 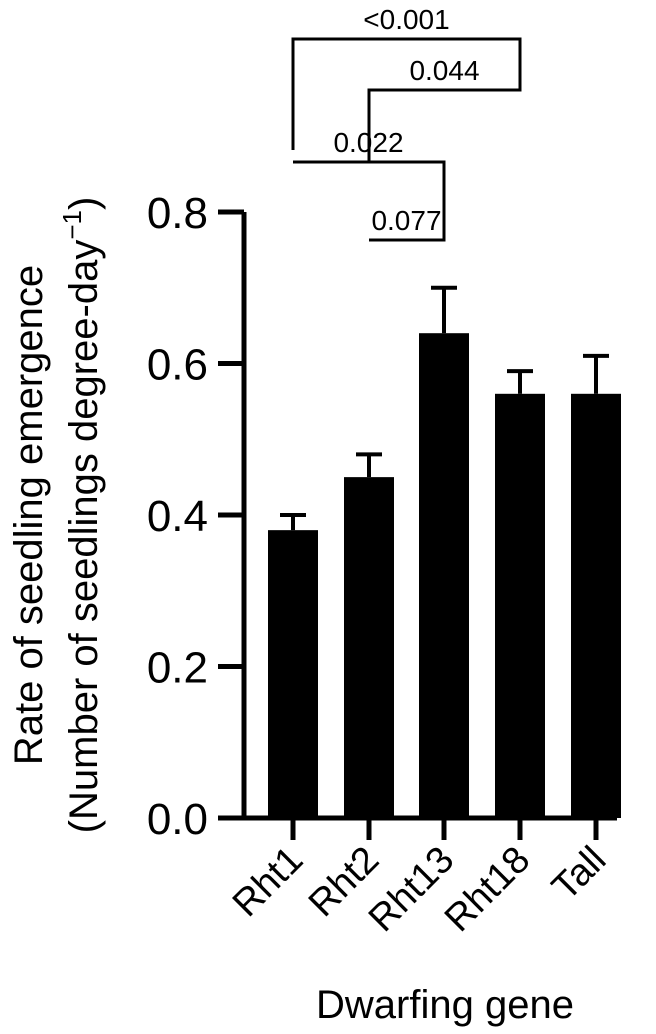 What do you see at coordinates (84, 537) in the screenshot?
I see `y-axis-title-line2-main: (Number of seedlings degree-day` at bounding box center [84, 537].